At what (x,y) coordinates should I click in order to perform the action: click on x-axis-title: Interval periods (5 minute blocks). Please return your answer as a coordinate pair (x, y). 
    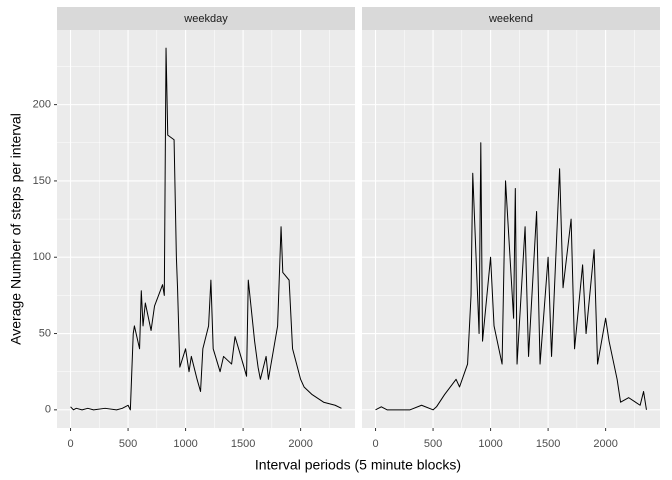
    Looking at the image, I should click on (358, 465).